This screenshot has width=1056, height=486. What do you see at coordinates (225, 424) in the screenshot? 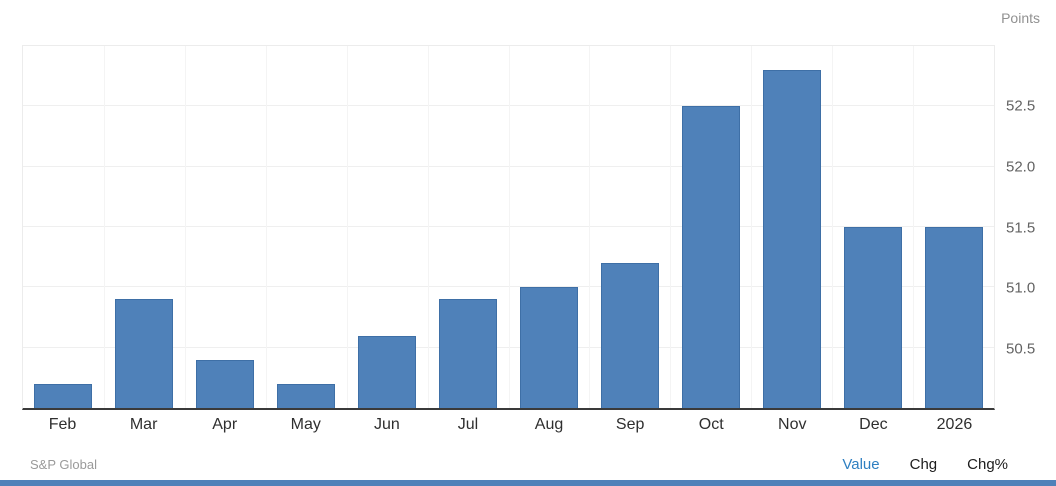
I see `x-tick-label: Apr` at bounding box center [225, 424].